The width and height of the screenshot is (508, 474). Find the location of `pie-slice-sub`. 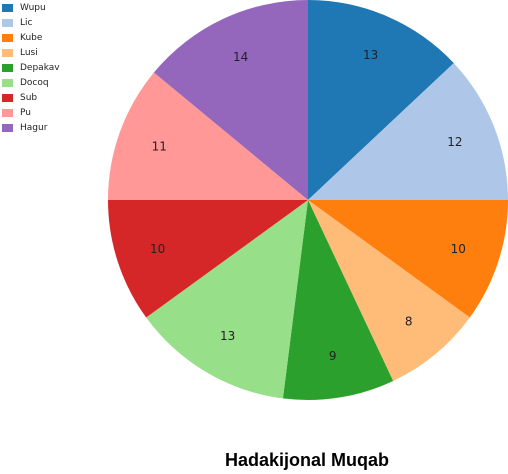

pie-slice-sub is located at coordinates (208, 259).